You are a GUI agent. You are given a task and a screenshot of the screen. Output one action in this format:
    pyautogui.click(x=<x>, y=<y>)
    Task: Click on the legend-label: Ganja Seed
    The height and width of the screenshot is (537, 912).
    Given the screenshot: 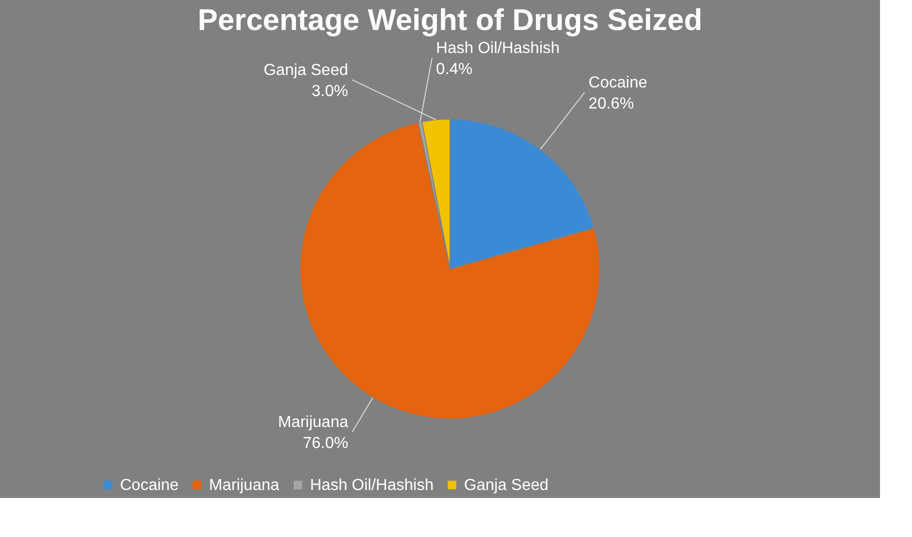 What is the action you would take?
    pyautogui.click(x=506, y=485)
    